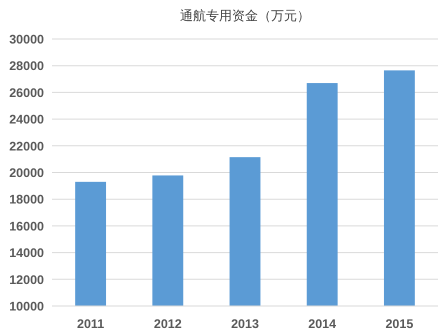  I want to click on x-tick-label: 2013, so click(245, 324).